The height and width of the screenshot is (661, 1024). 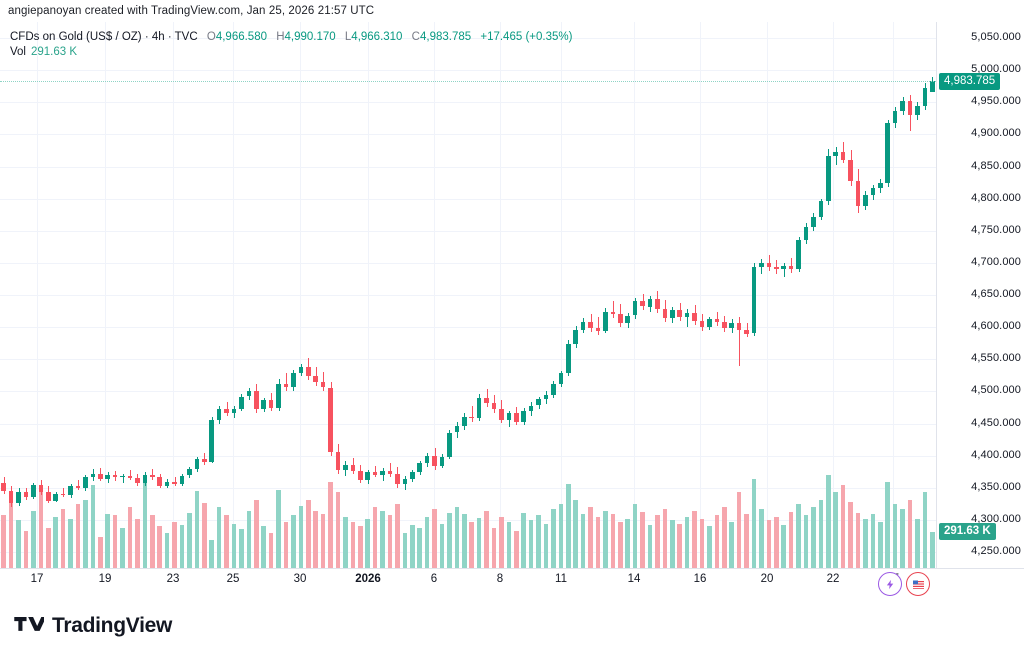 I want to click on price-tick-label: 4,950.000, so click(x=996, y=101).